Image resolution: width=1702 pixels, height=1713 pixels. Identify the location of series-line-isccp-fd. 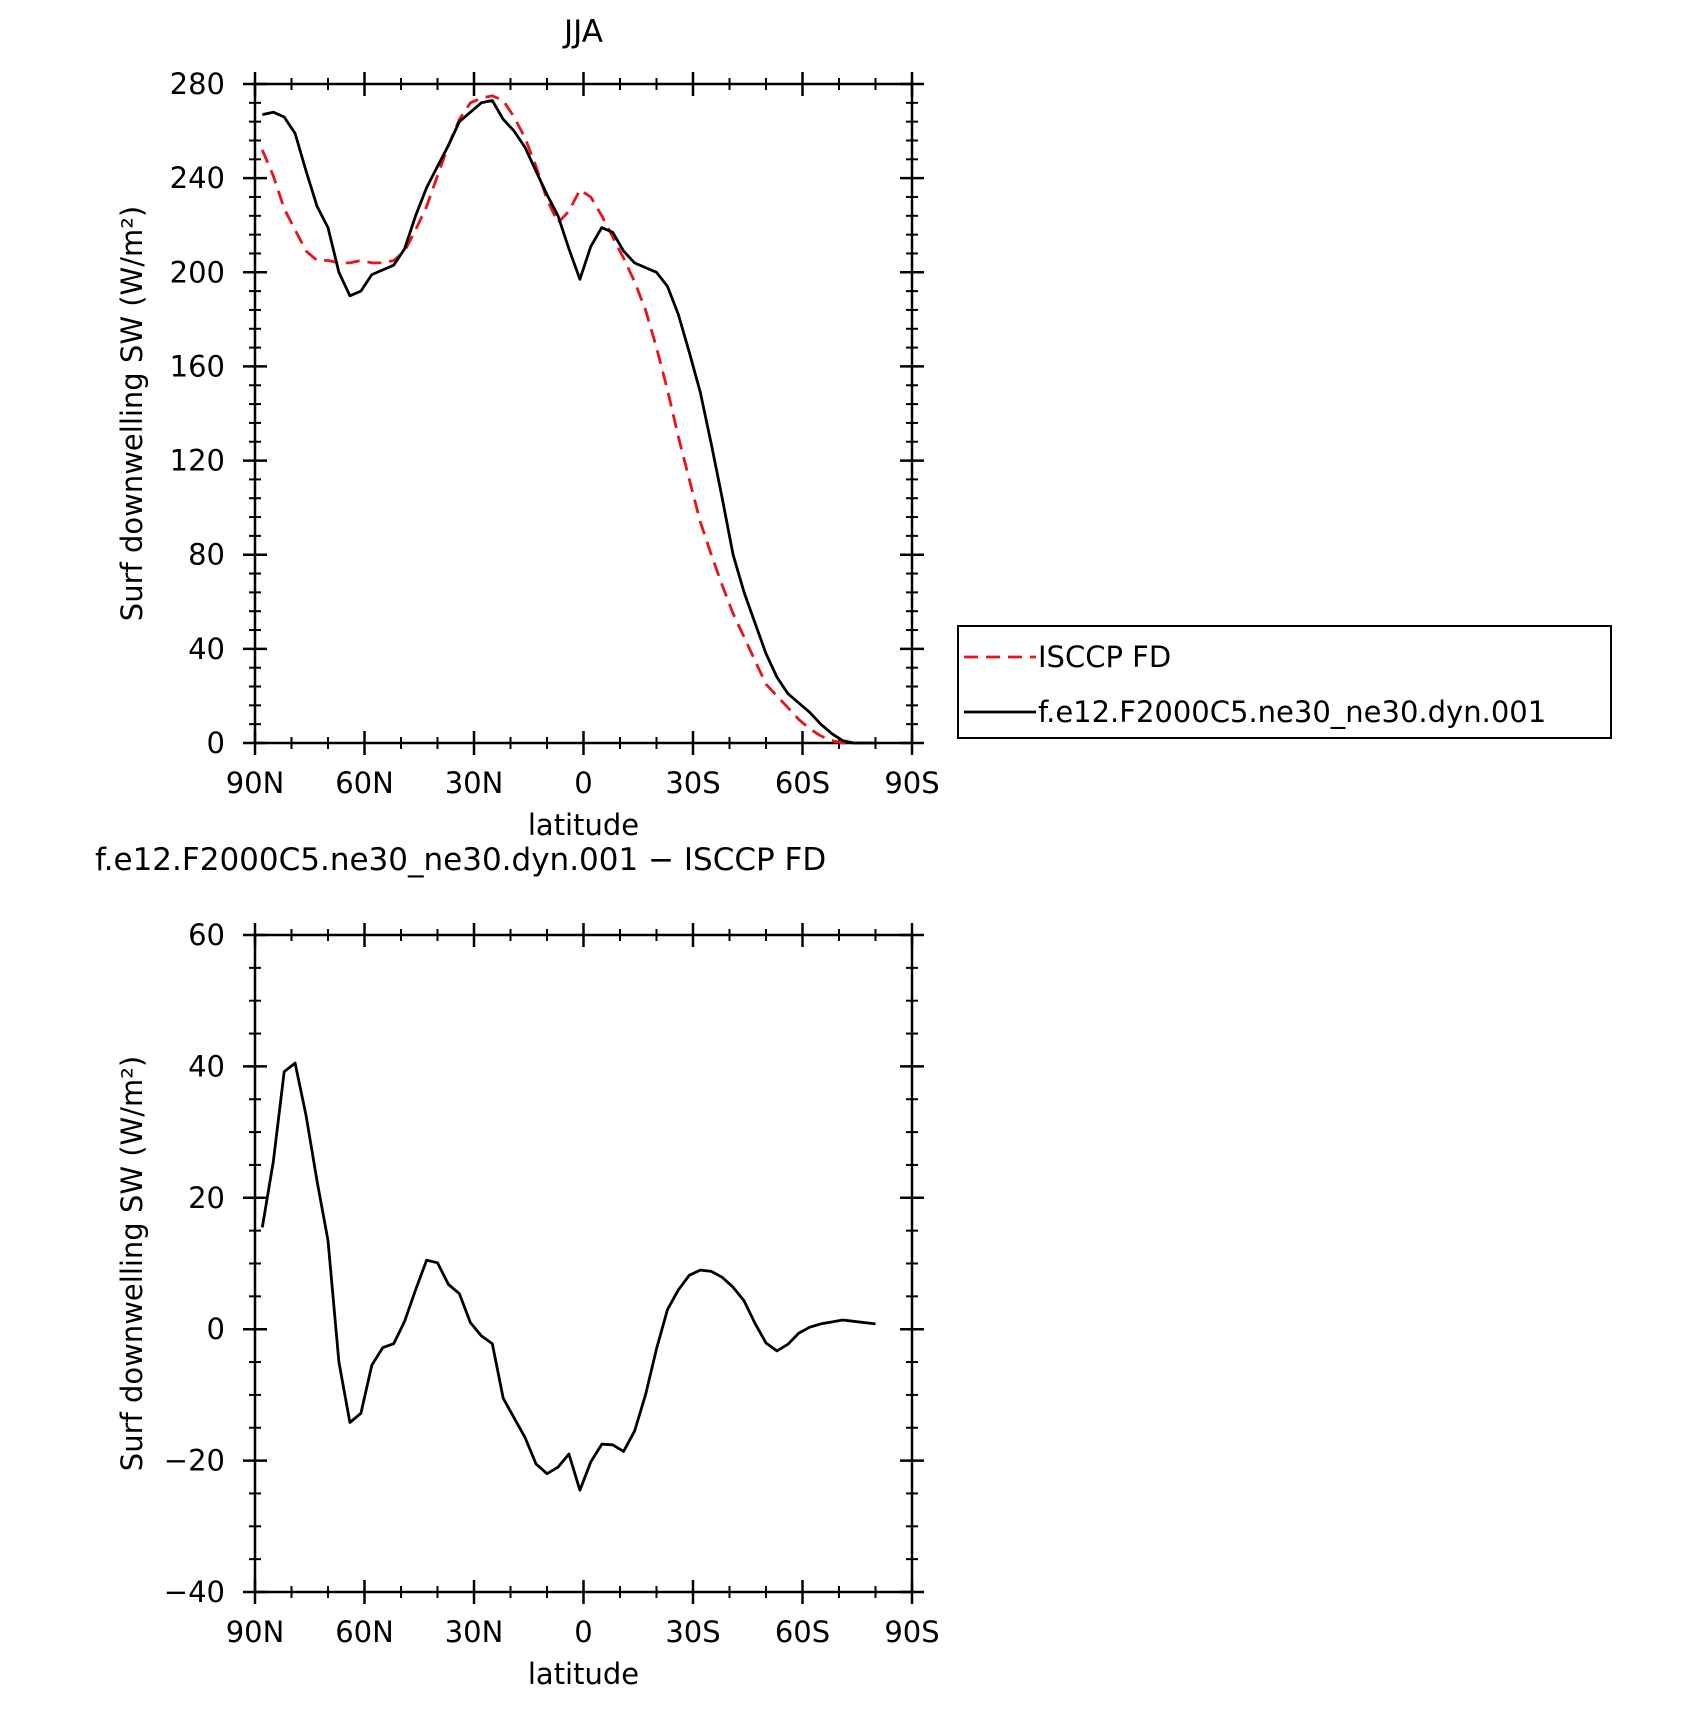
(568, 419).